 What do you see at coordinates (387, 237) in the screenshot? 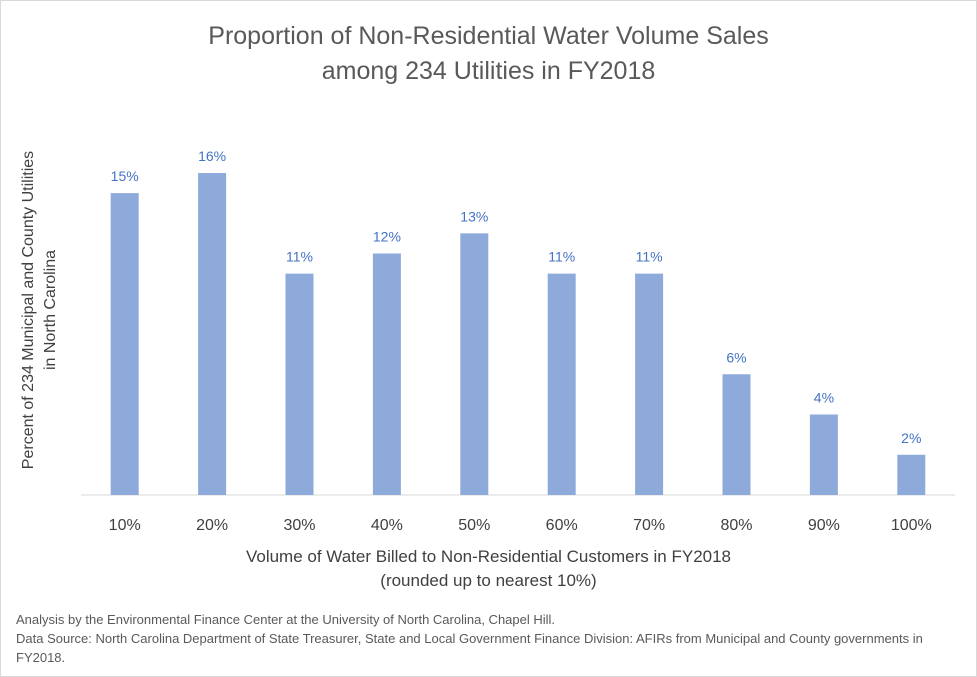
I see `data-label-4: 12%` at bounding box center [387, 237].